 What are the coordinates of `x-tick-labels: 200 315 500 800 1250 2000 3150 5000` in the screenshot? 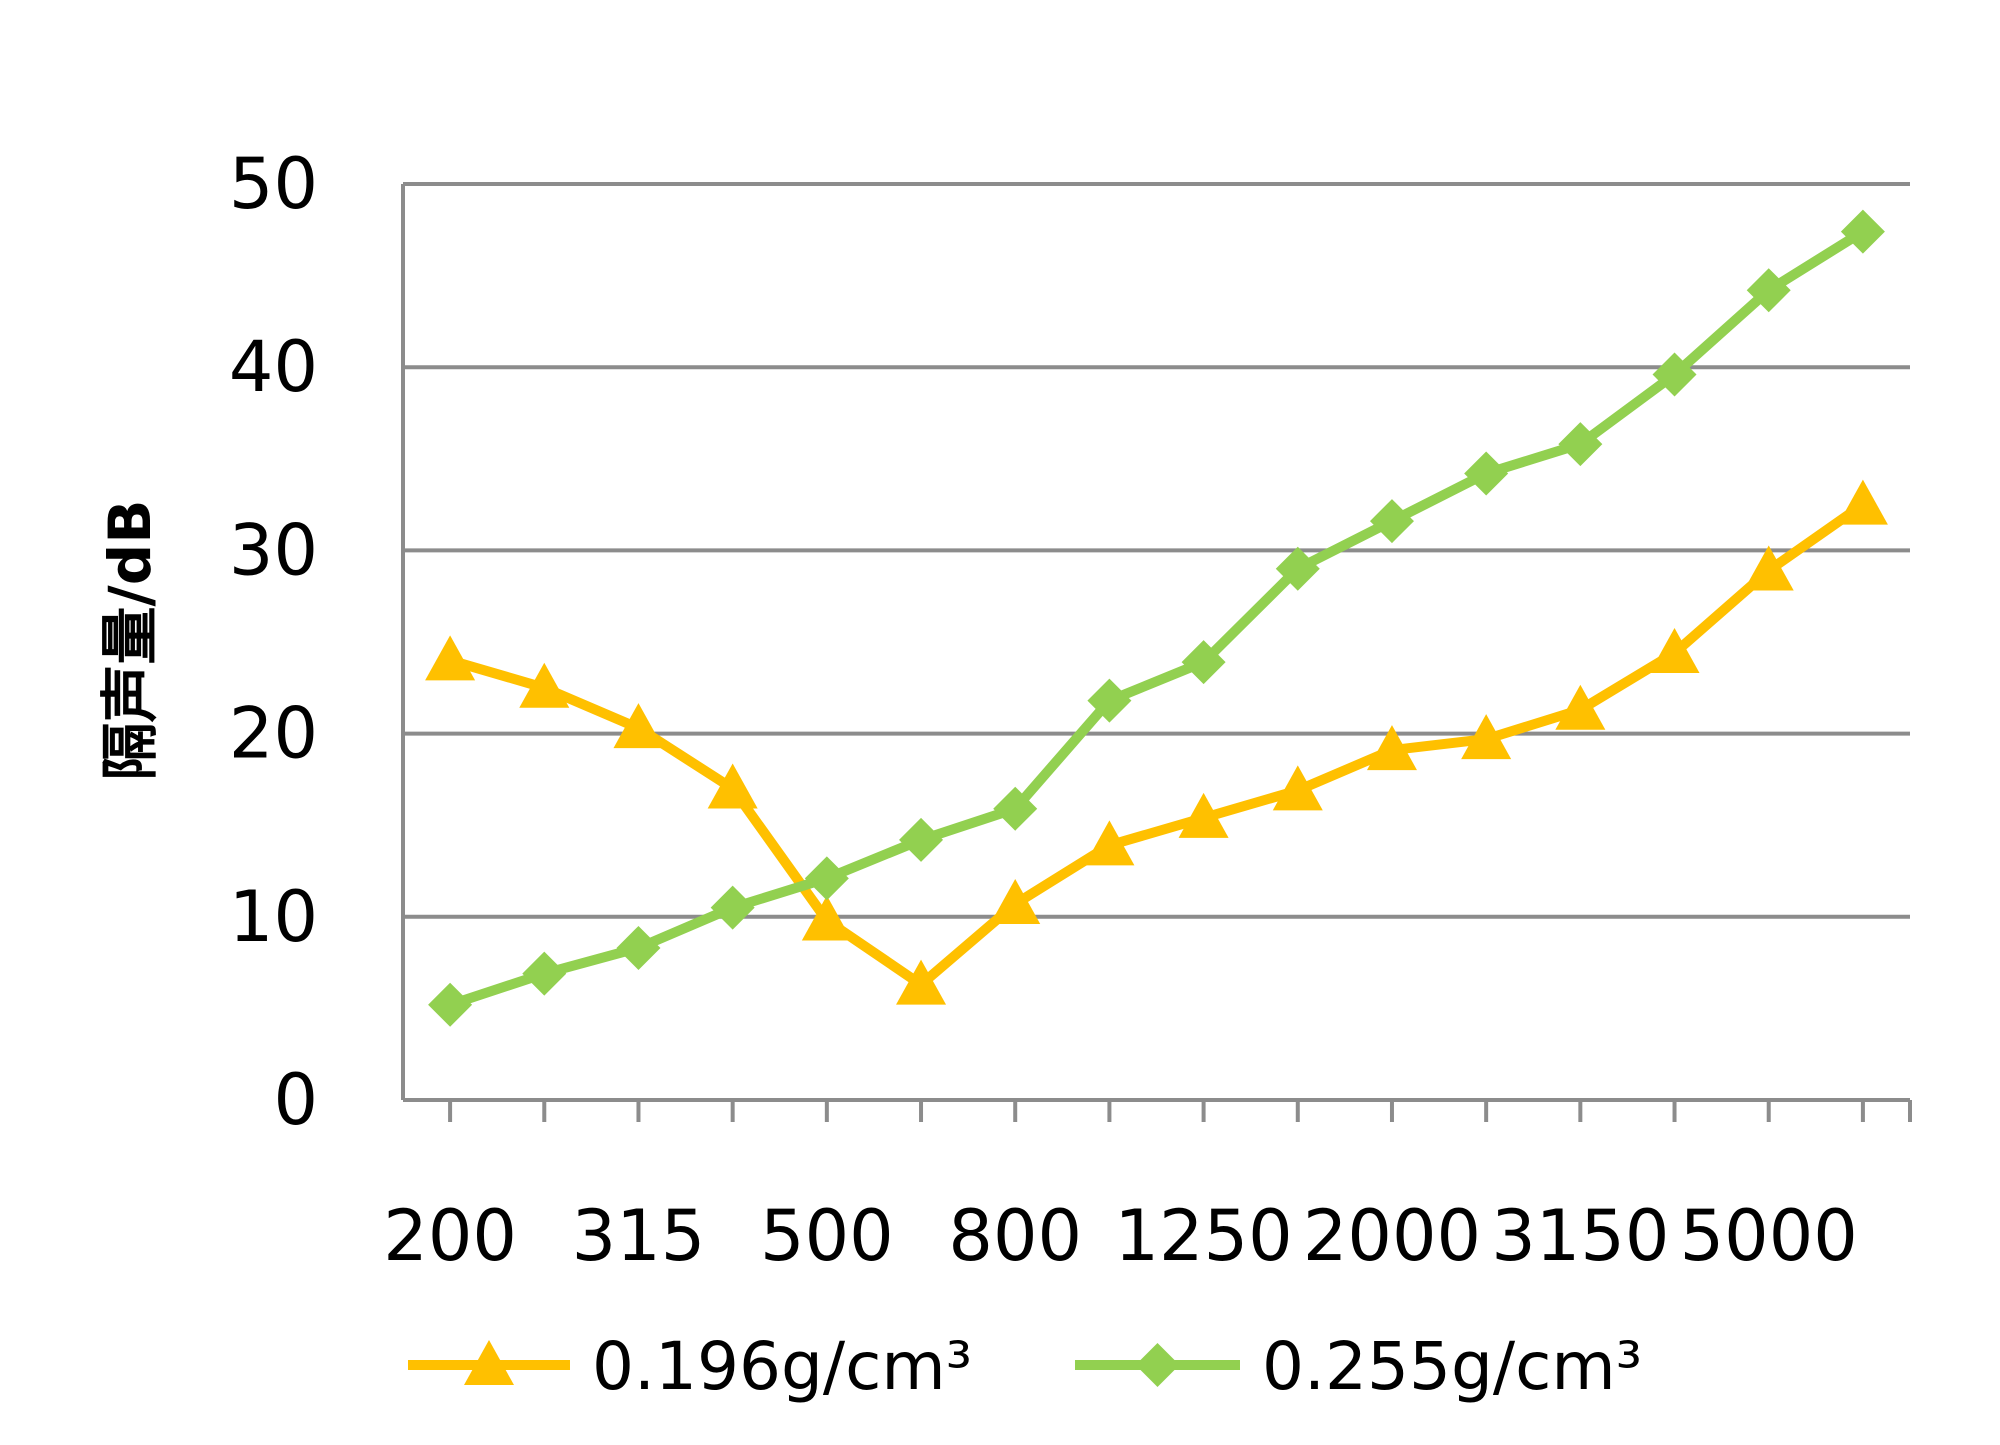 It's located at (1120, 1236).